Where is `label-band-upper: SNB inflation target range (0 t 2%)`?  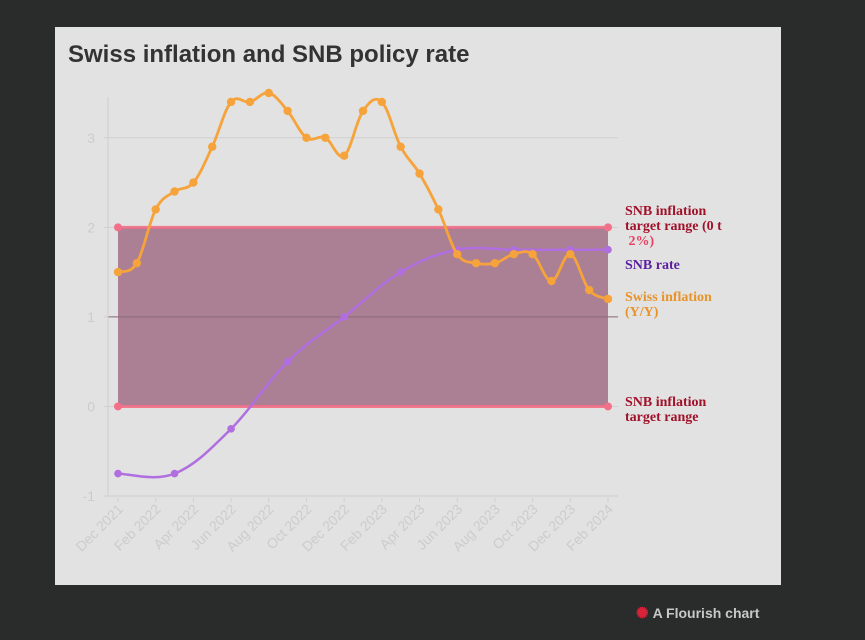
label-band-upper: SNB inflation target range (0 t 2%) is located at coordinates (673, 226).